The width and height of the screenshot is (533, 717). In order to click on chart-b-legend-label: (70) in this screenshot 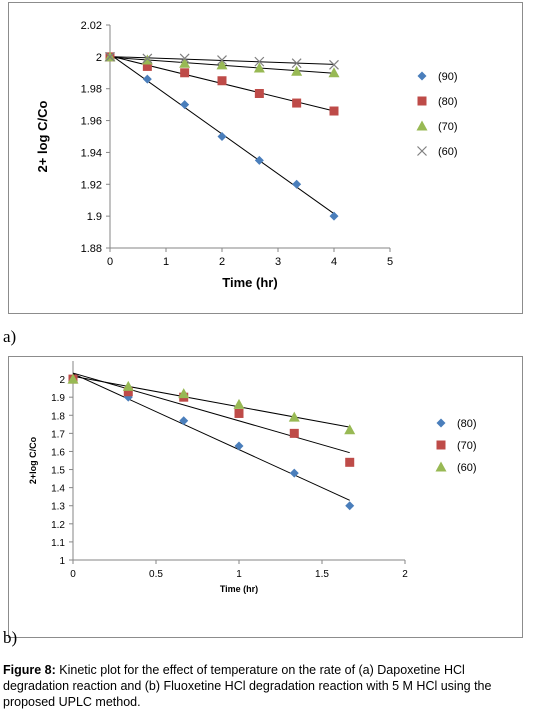, I will do `click(467, 446)`.